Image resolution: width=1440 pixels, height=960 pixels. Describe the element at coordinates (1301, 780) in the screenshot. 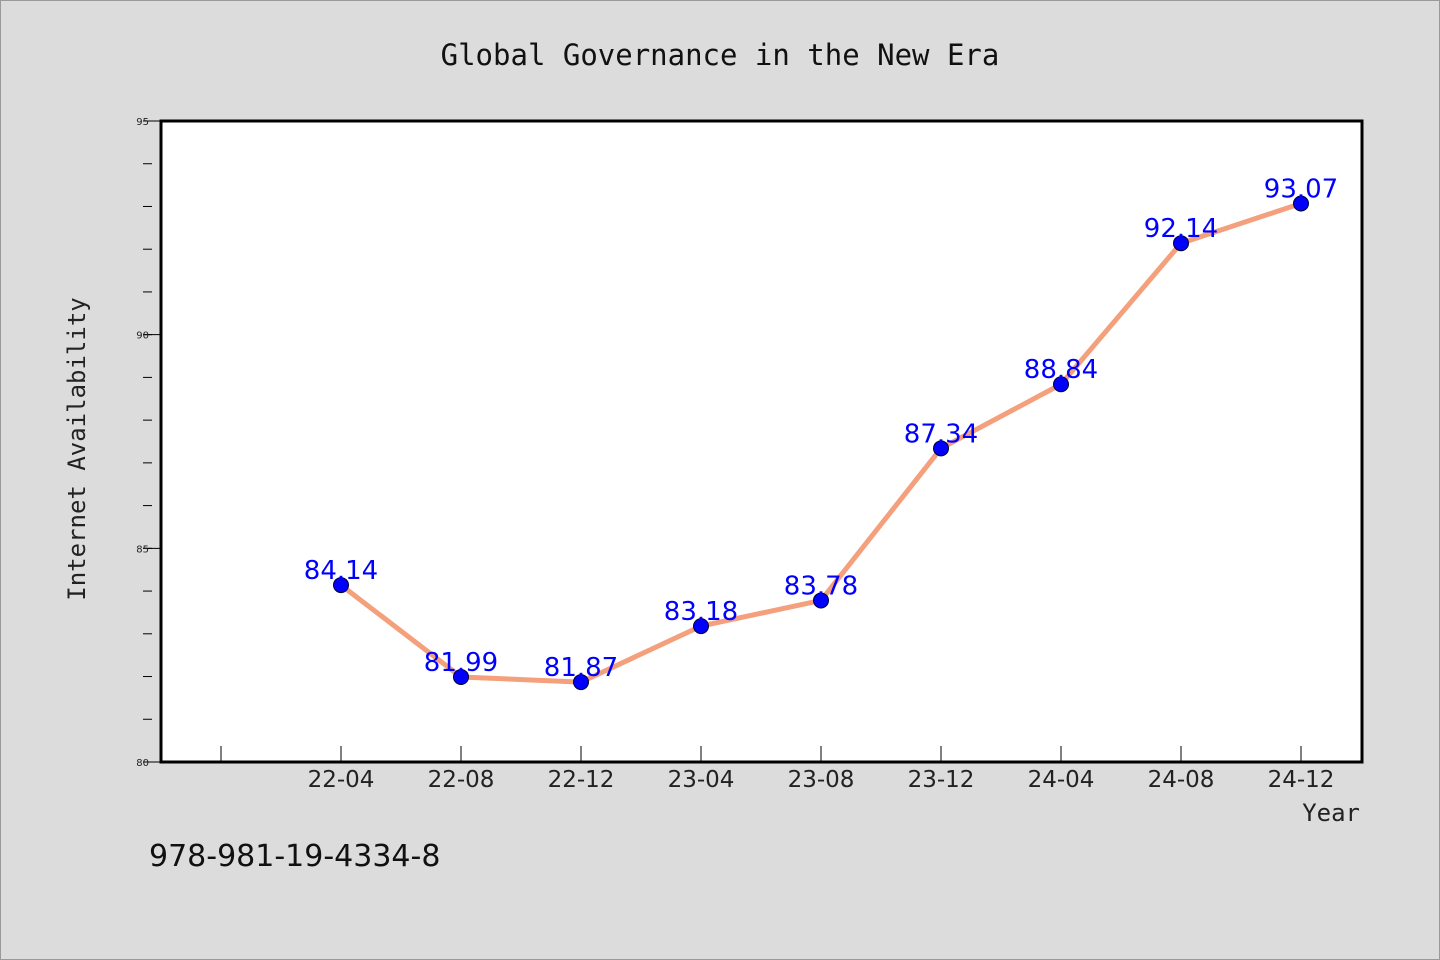

I see `x-tick-label: 24-12` at that location.